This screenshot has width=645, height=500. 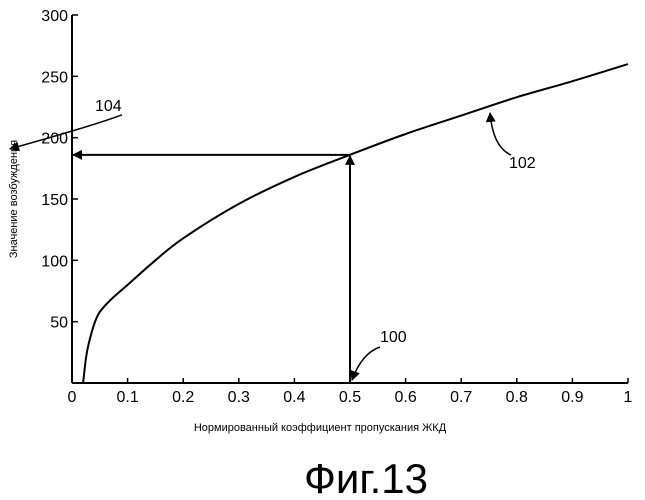 What do you see at coordinates (54, 261) in the screenshot?
I see `y-tick-label: 100` at bounding box center [54, 261].